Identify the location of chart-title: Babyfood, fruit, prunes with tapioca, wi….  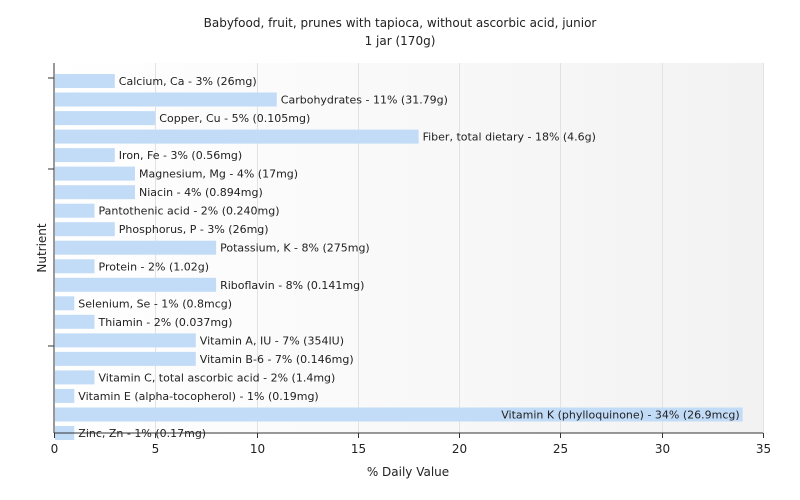
(400, 23).